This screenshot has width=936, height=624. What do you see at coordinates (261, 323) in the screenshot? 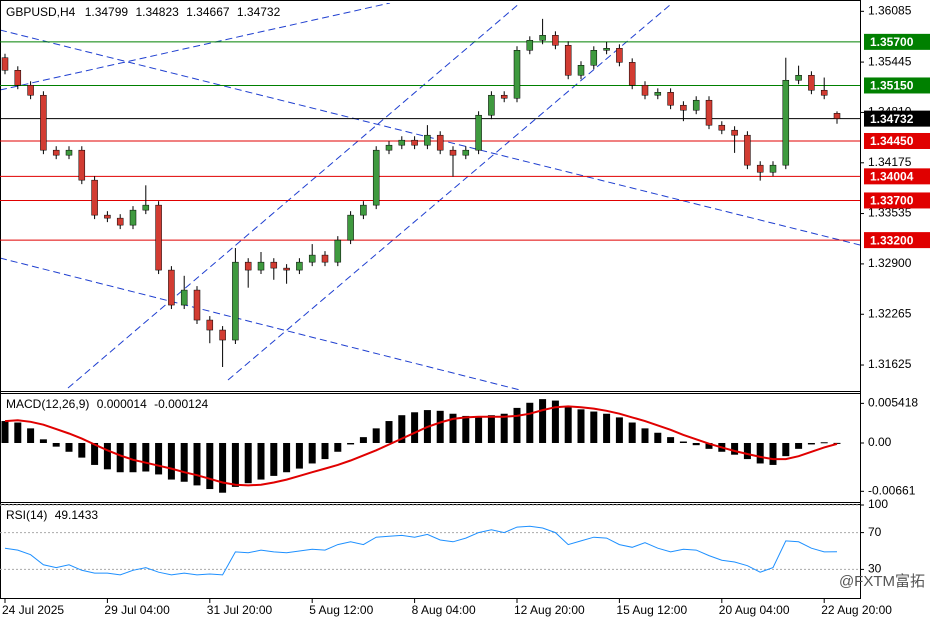
I see `trendline` at bounding box center [261, 323].